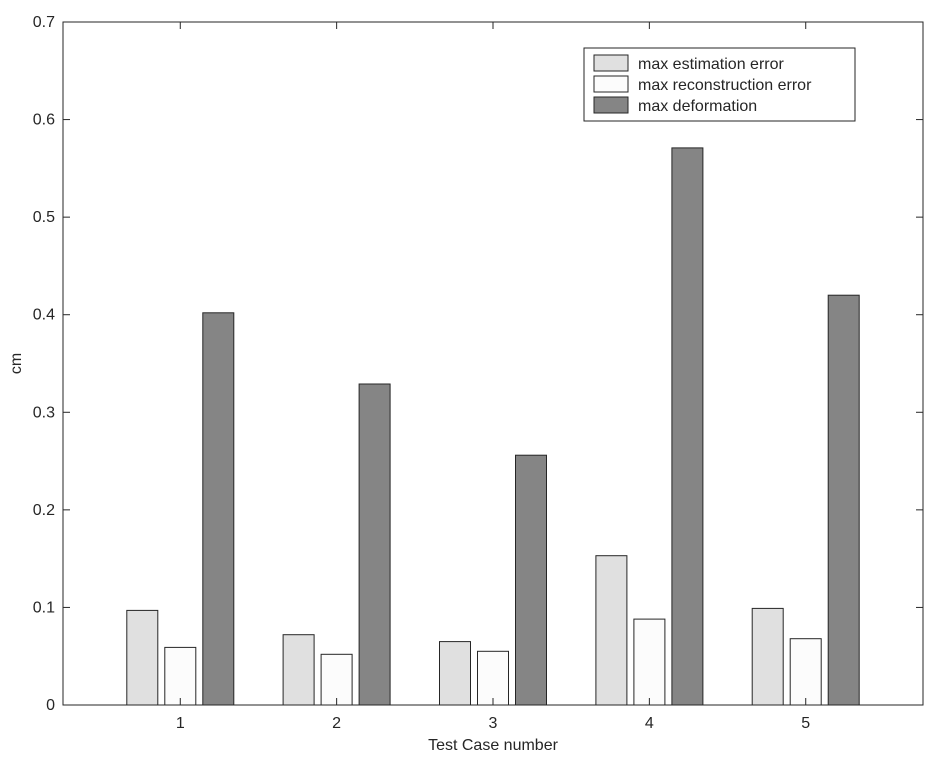 The width and height of the screenshot is (936, 762). Describe the element at coordinates (649, 723) in the screenshot. I see `x-tick-label: 4` at that location.